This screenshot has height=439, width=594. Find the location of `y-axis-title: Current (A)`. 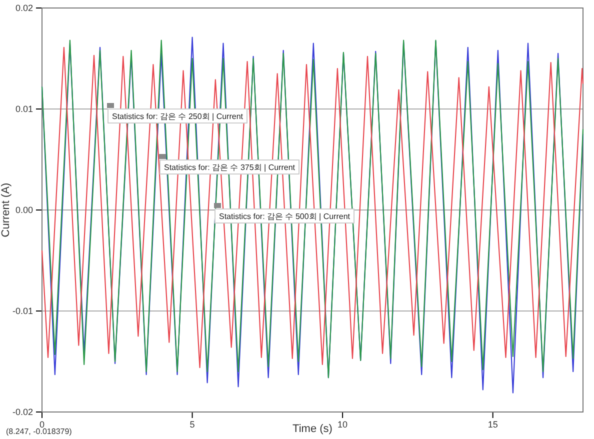

y-axis-title: Current (A) is located at coordinates (6, 210).